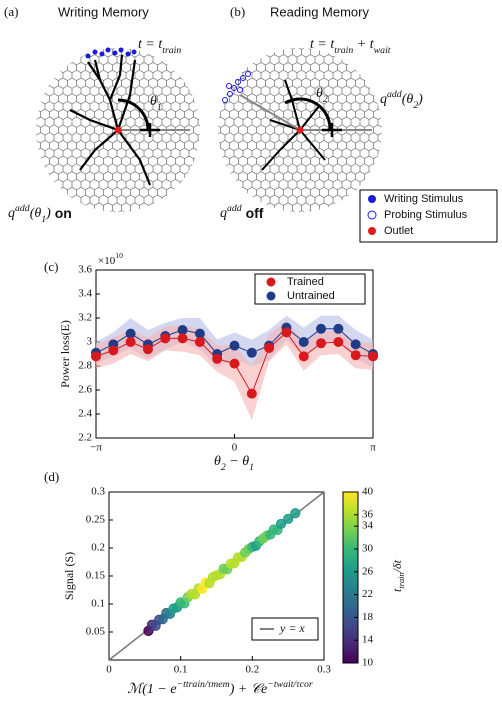  What do you see at coordinates (96, 632) in the screenshot?
I see `y-tick-label: 0.05` at bounding box center [96, 632].